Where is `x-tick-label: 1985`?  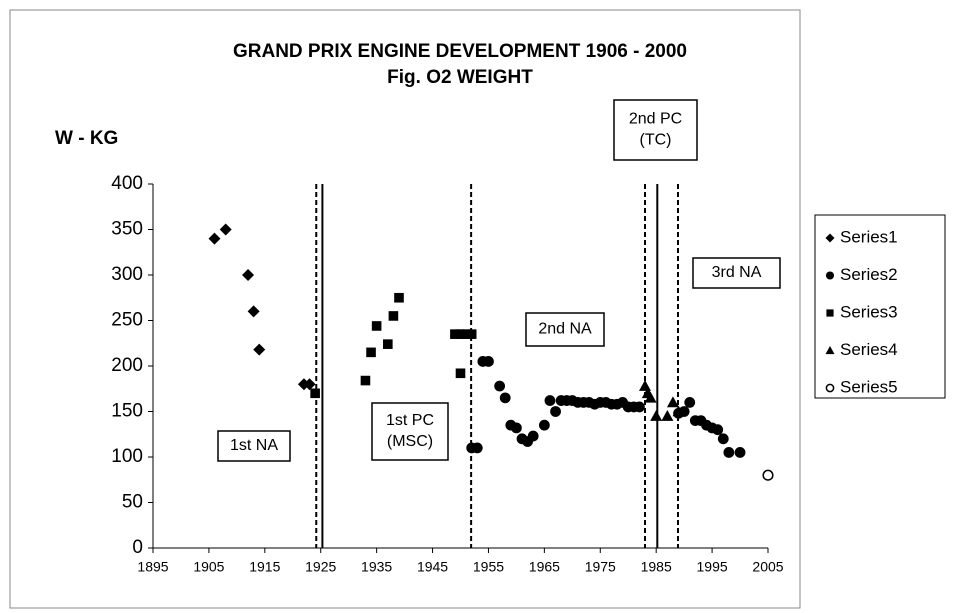
x-tick-label: 1985 is located at coordinates (656, 567).